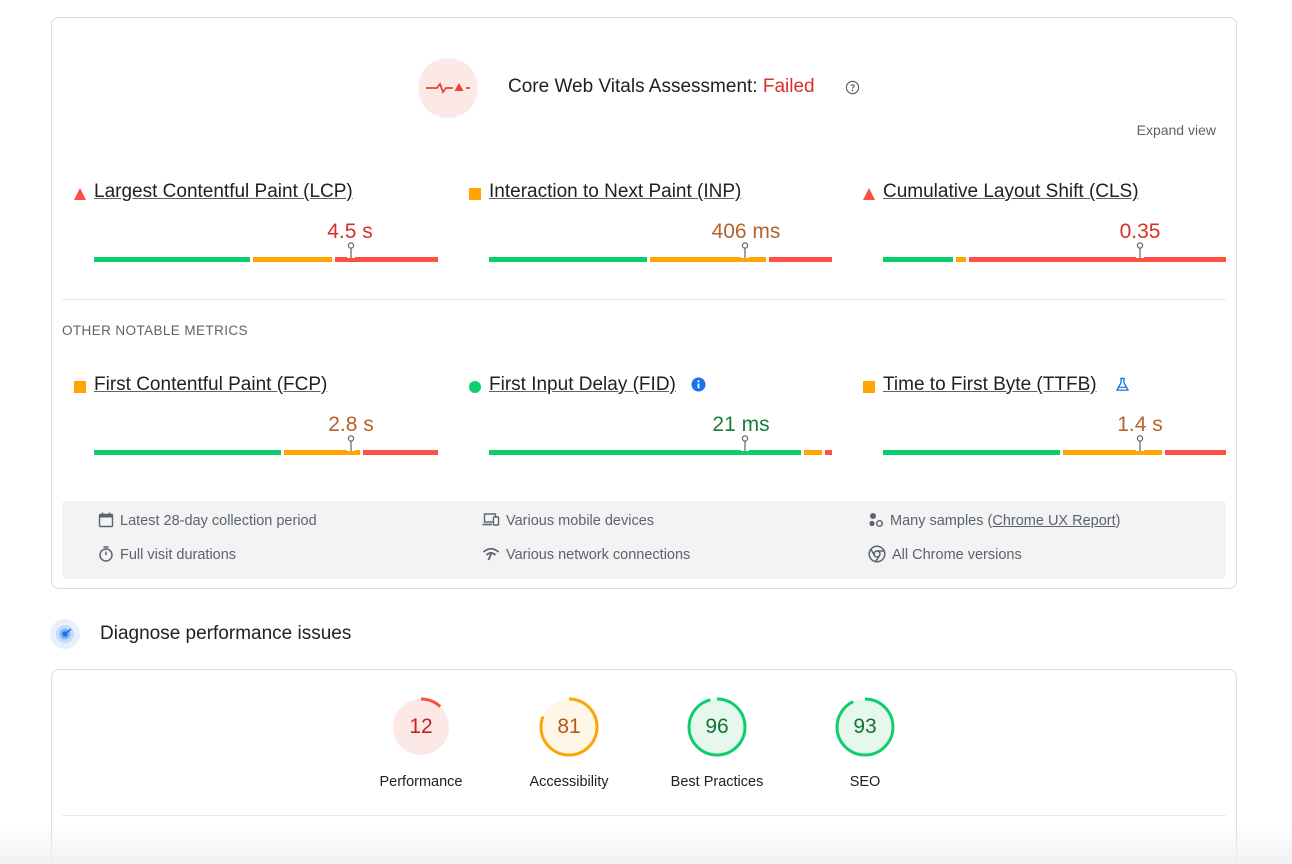 This screenshot has width=1292, height=864. What do you see at coordinates (106, 520) in the screenshot?
I see `calendar-icon` at bounding box center [106, 520].